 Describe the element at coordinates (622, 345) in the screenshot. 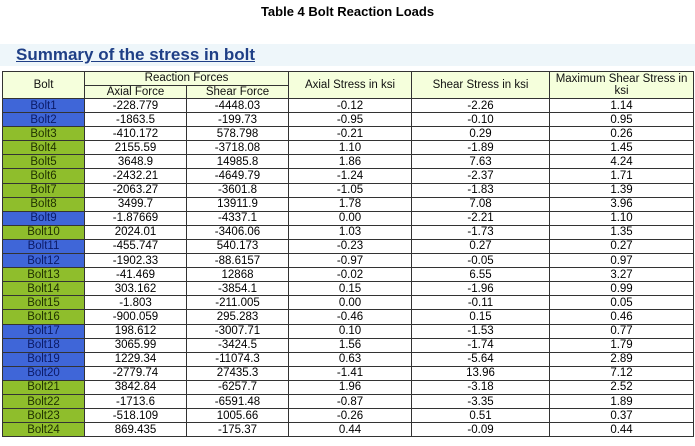

I see `max-shear-stress-cell: 1.79` at that location.